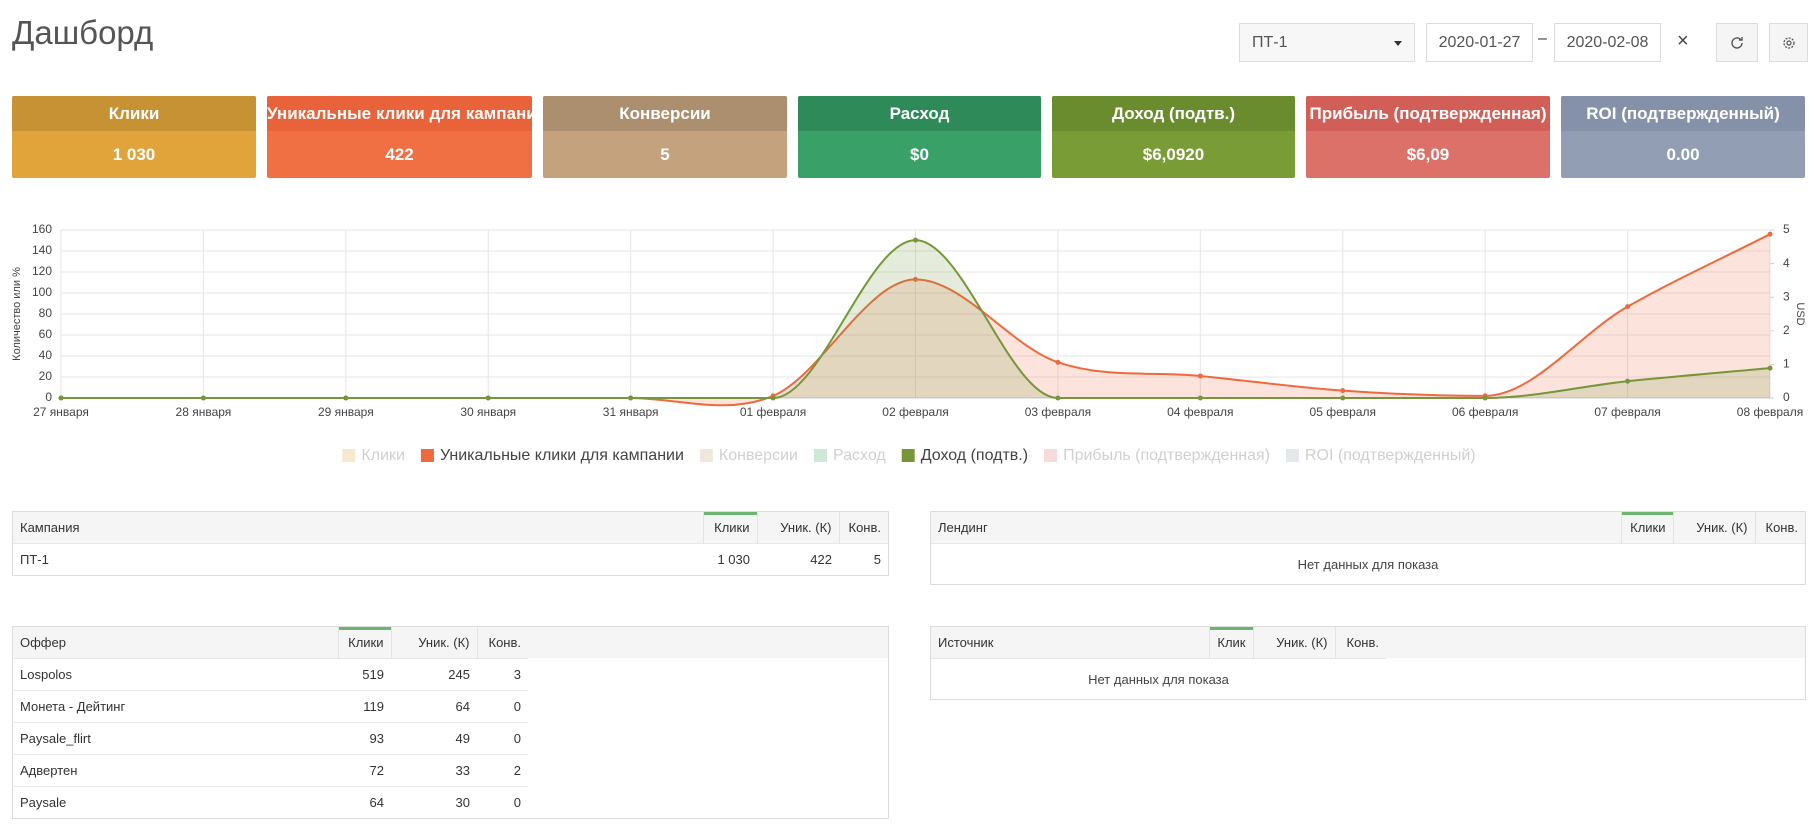  What do you see at coordinates (974, 455) in the screenshot?
I see `legend-label: Доход (подтв.)` at bounding box center [974, 455].